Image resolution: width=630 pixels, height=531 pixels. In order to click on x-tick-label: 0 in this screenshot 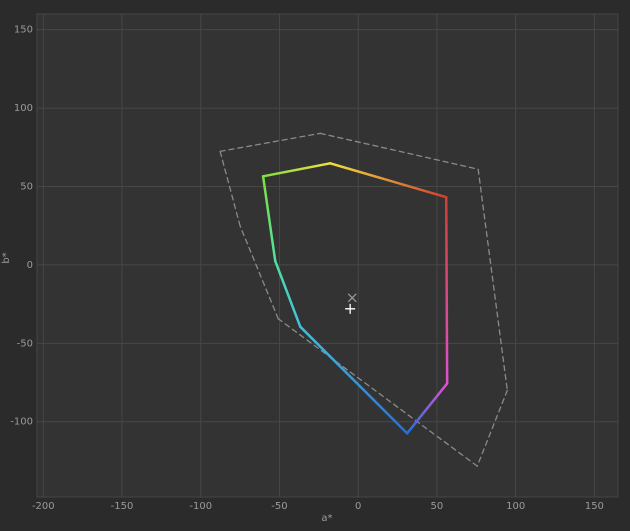, I will do `click(358, 506)`.